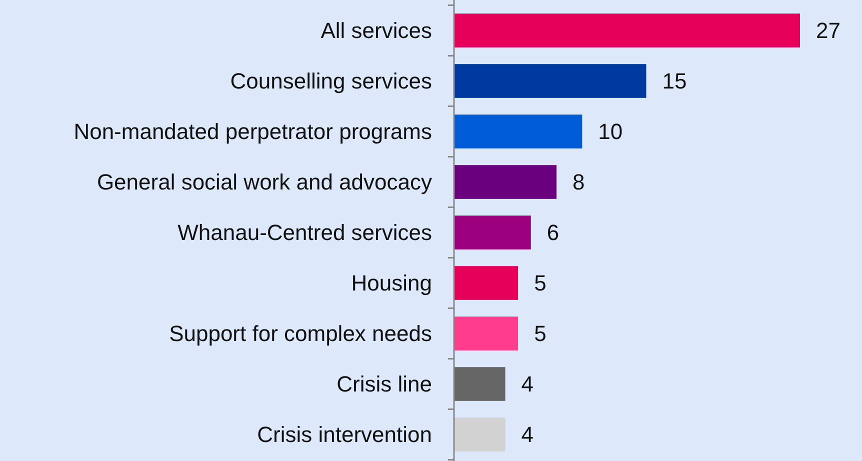  Describe the element at coordinates (610, 131) in the screenshot. I see `data-label: 10` at that location.